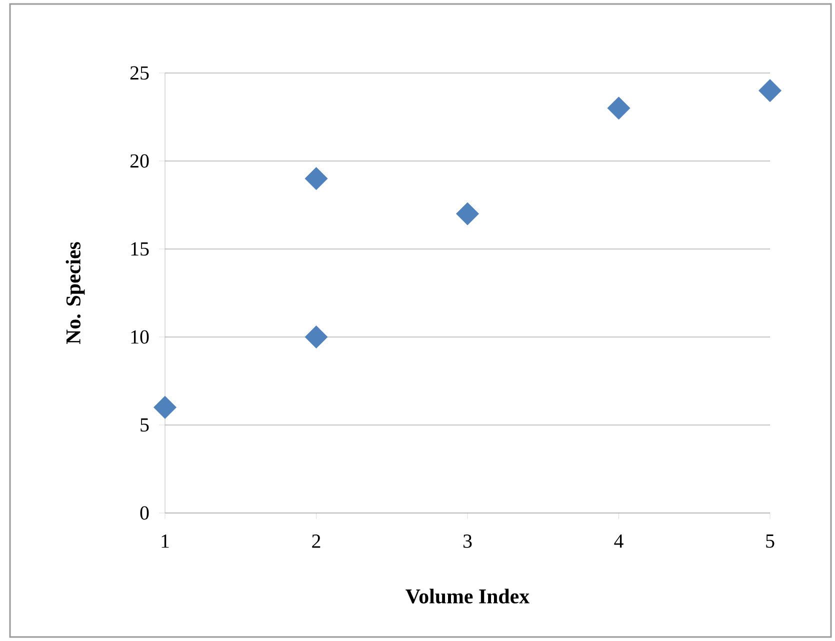 Image resolution: width=835 pixels, height=641 pixels. Describe the element at coordinates (144, 513) in the screenshot. I see `y-tick-label: 0` at that location.